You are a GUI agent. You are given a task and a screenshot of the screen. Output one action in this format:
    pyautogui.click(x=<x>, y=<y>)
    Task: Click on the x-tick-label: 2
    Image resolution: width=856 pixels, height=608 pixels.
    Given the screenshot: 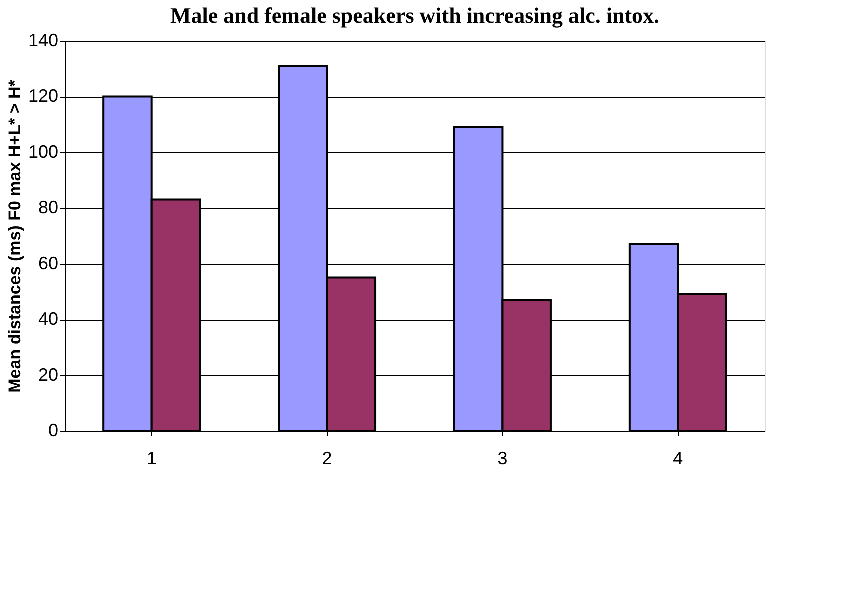 What is the action you would take?
    pyautogui.click(x=327, y=458)
    